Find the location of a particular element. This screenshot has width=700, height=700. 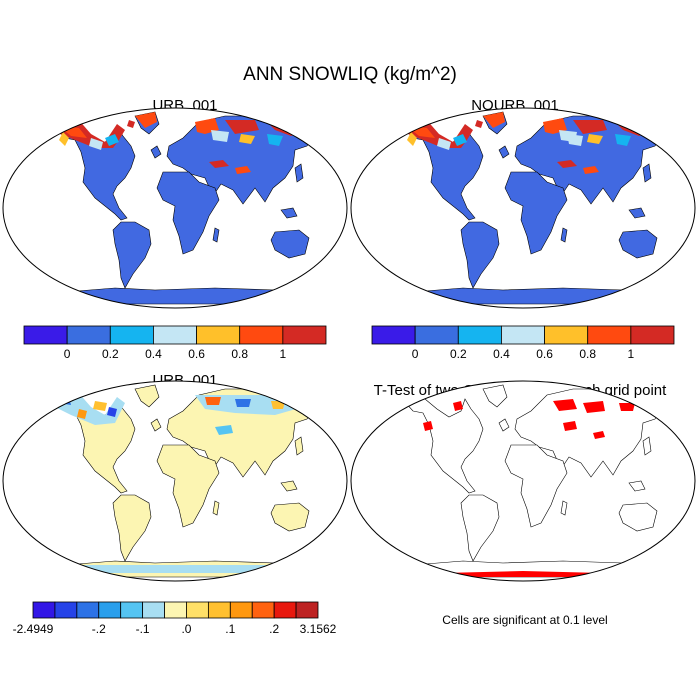

colorbar-tick-label: .1 is located at coordinates (230, 629).